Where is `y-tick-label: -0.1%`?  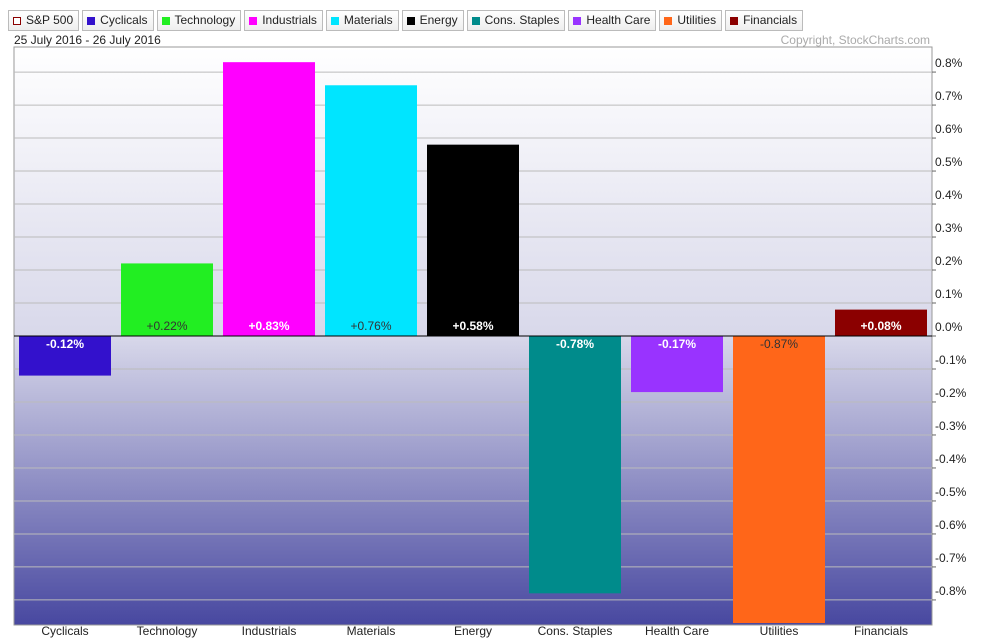
y-tick-label: -0.1% is located at coordinates (951, 360).